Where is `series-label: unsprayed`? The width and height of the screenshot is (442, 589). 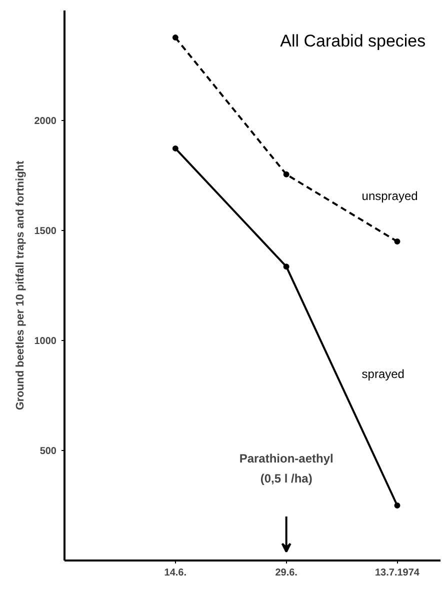
series-label: unsprayed is located at coordinates (390, 195).